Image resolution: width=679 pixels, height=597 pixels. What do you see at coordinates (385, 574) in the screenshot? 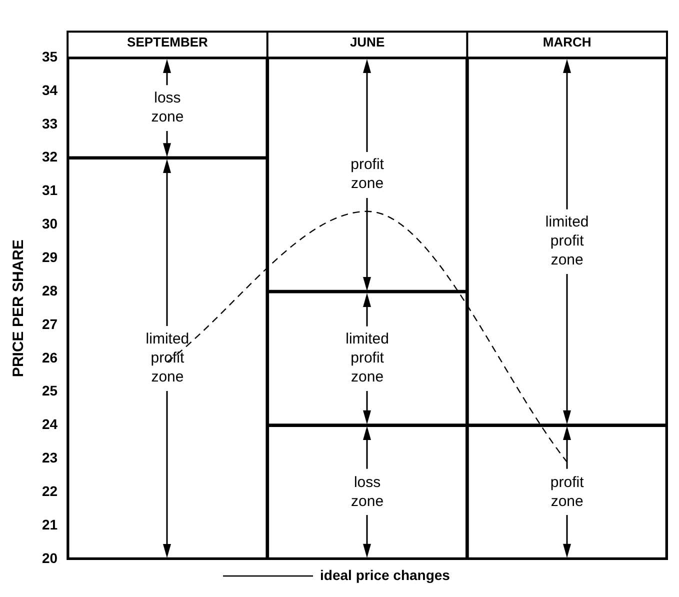
I see `legend-label: ideal price changes` at bounding box center [385, 574].